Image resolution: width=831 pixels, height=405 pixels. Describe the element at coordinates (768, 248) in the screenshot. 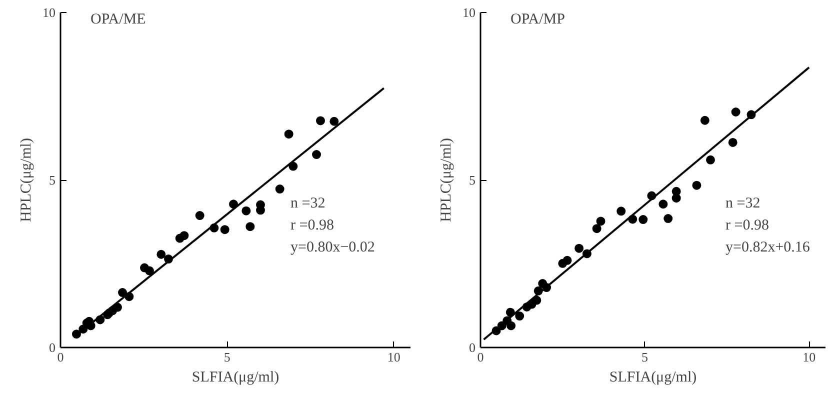

I see `annotation: y=0.82x+0.16` at that location.